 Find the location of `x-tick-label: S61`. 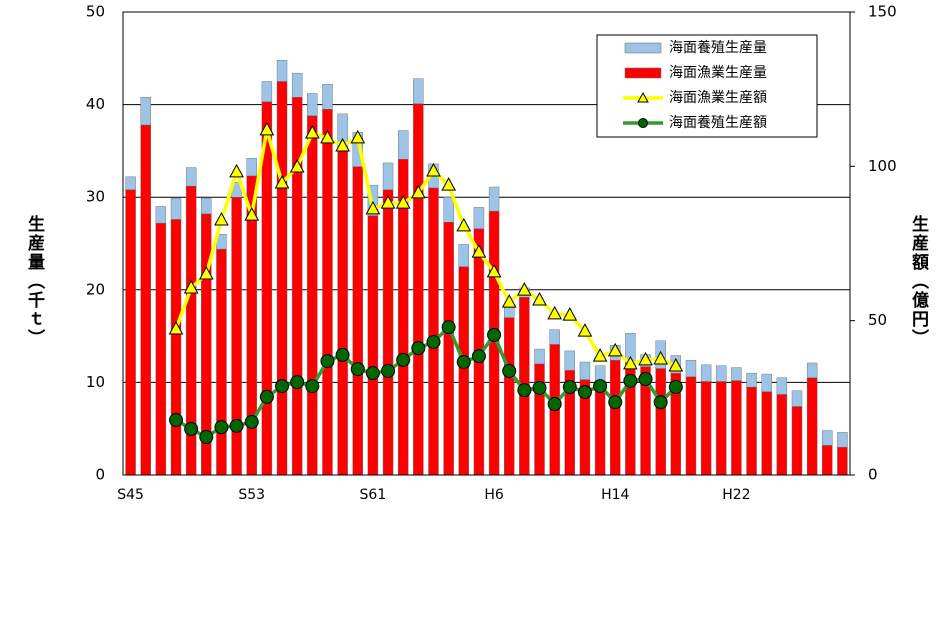

x-tick-label: S61 is located at coordinates (373, 495).